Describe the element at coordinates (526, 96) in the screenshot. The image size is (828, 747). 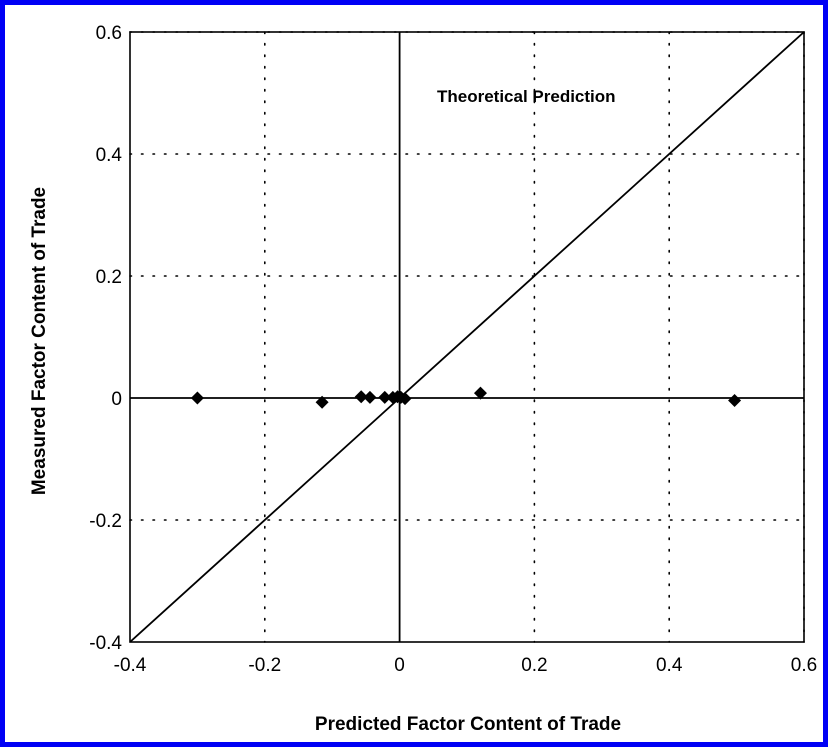
I see `reference-line-label: Theoretical Prediction` at that location.